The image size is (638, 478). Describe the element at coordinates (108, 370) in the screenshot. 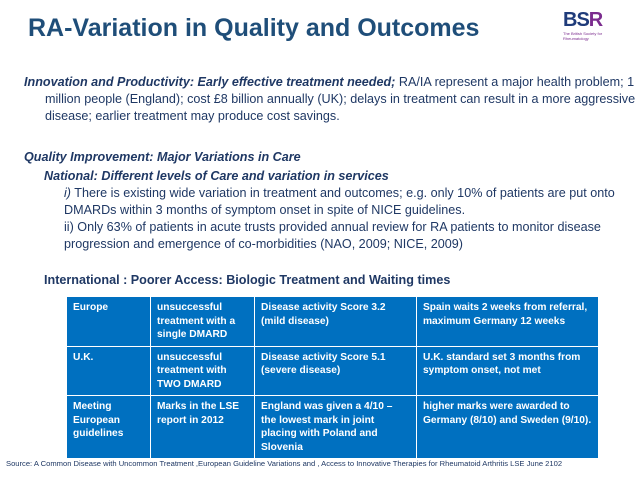

I see `table-cell-region: U.K.` at that location.